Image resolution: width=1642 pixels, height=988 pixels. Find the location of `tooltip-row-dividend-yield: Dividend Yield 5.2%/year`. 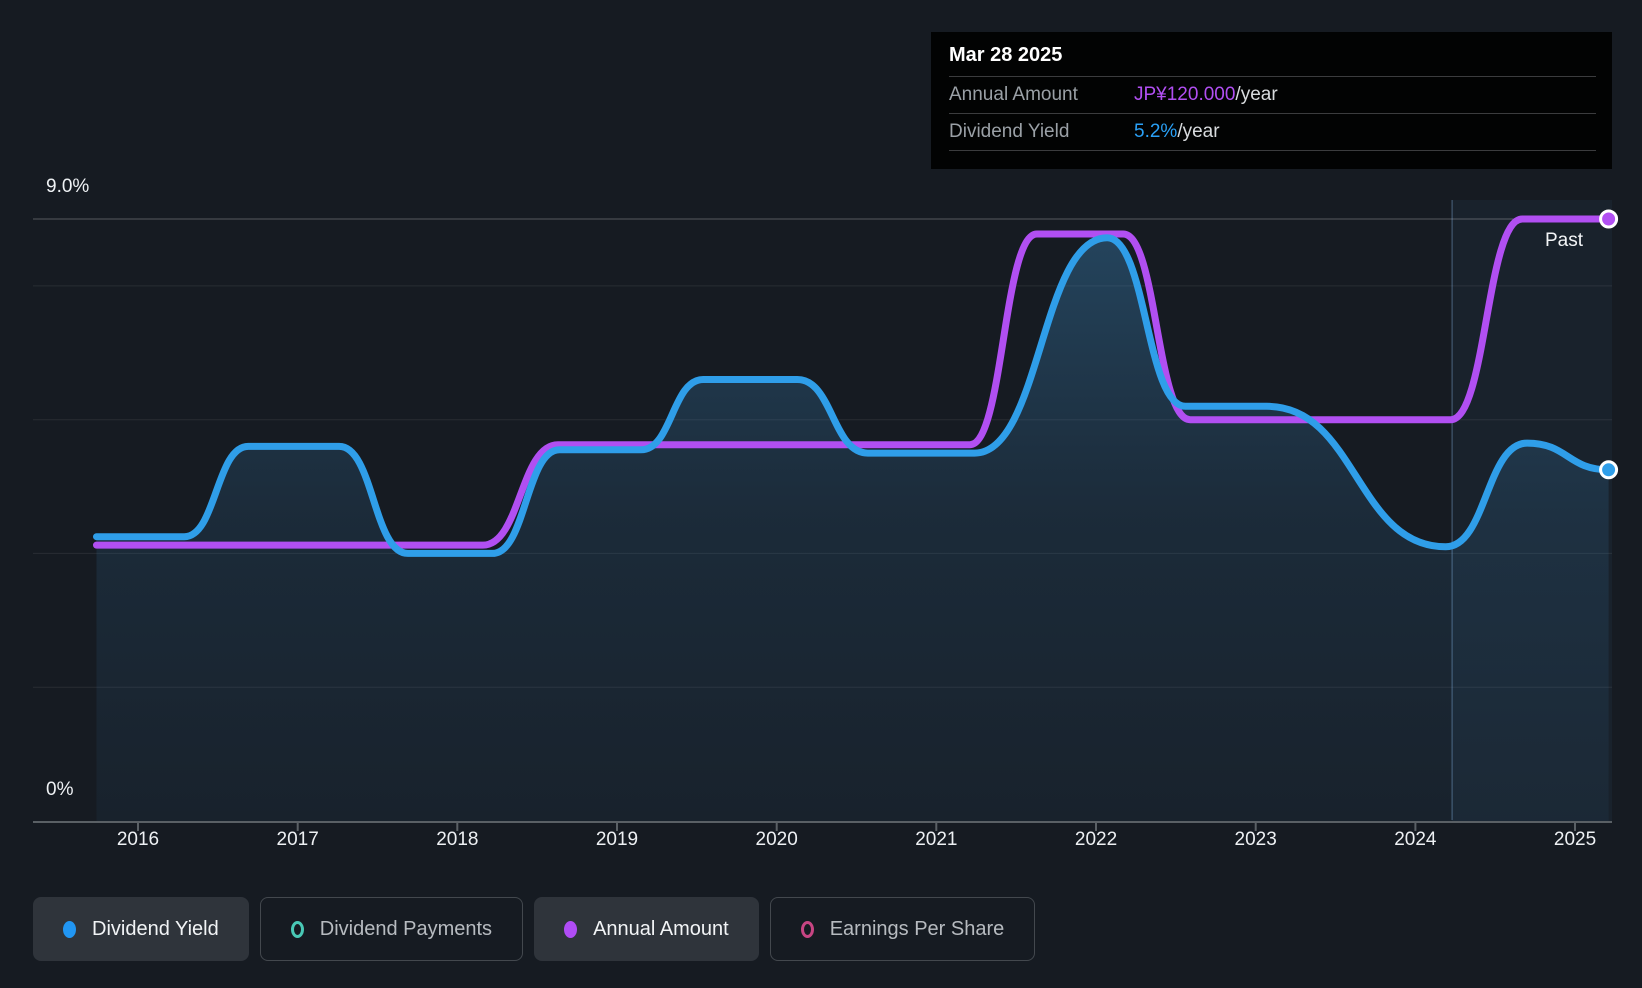

tooltip-row-dividend-yield: Dividend Yield 5.2%/year is located at coordinates (1272, 131).